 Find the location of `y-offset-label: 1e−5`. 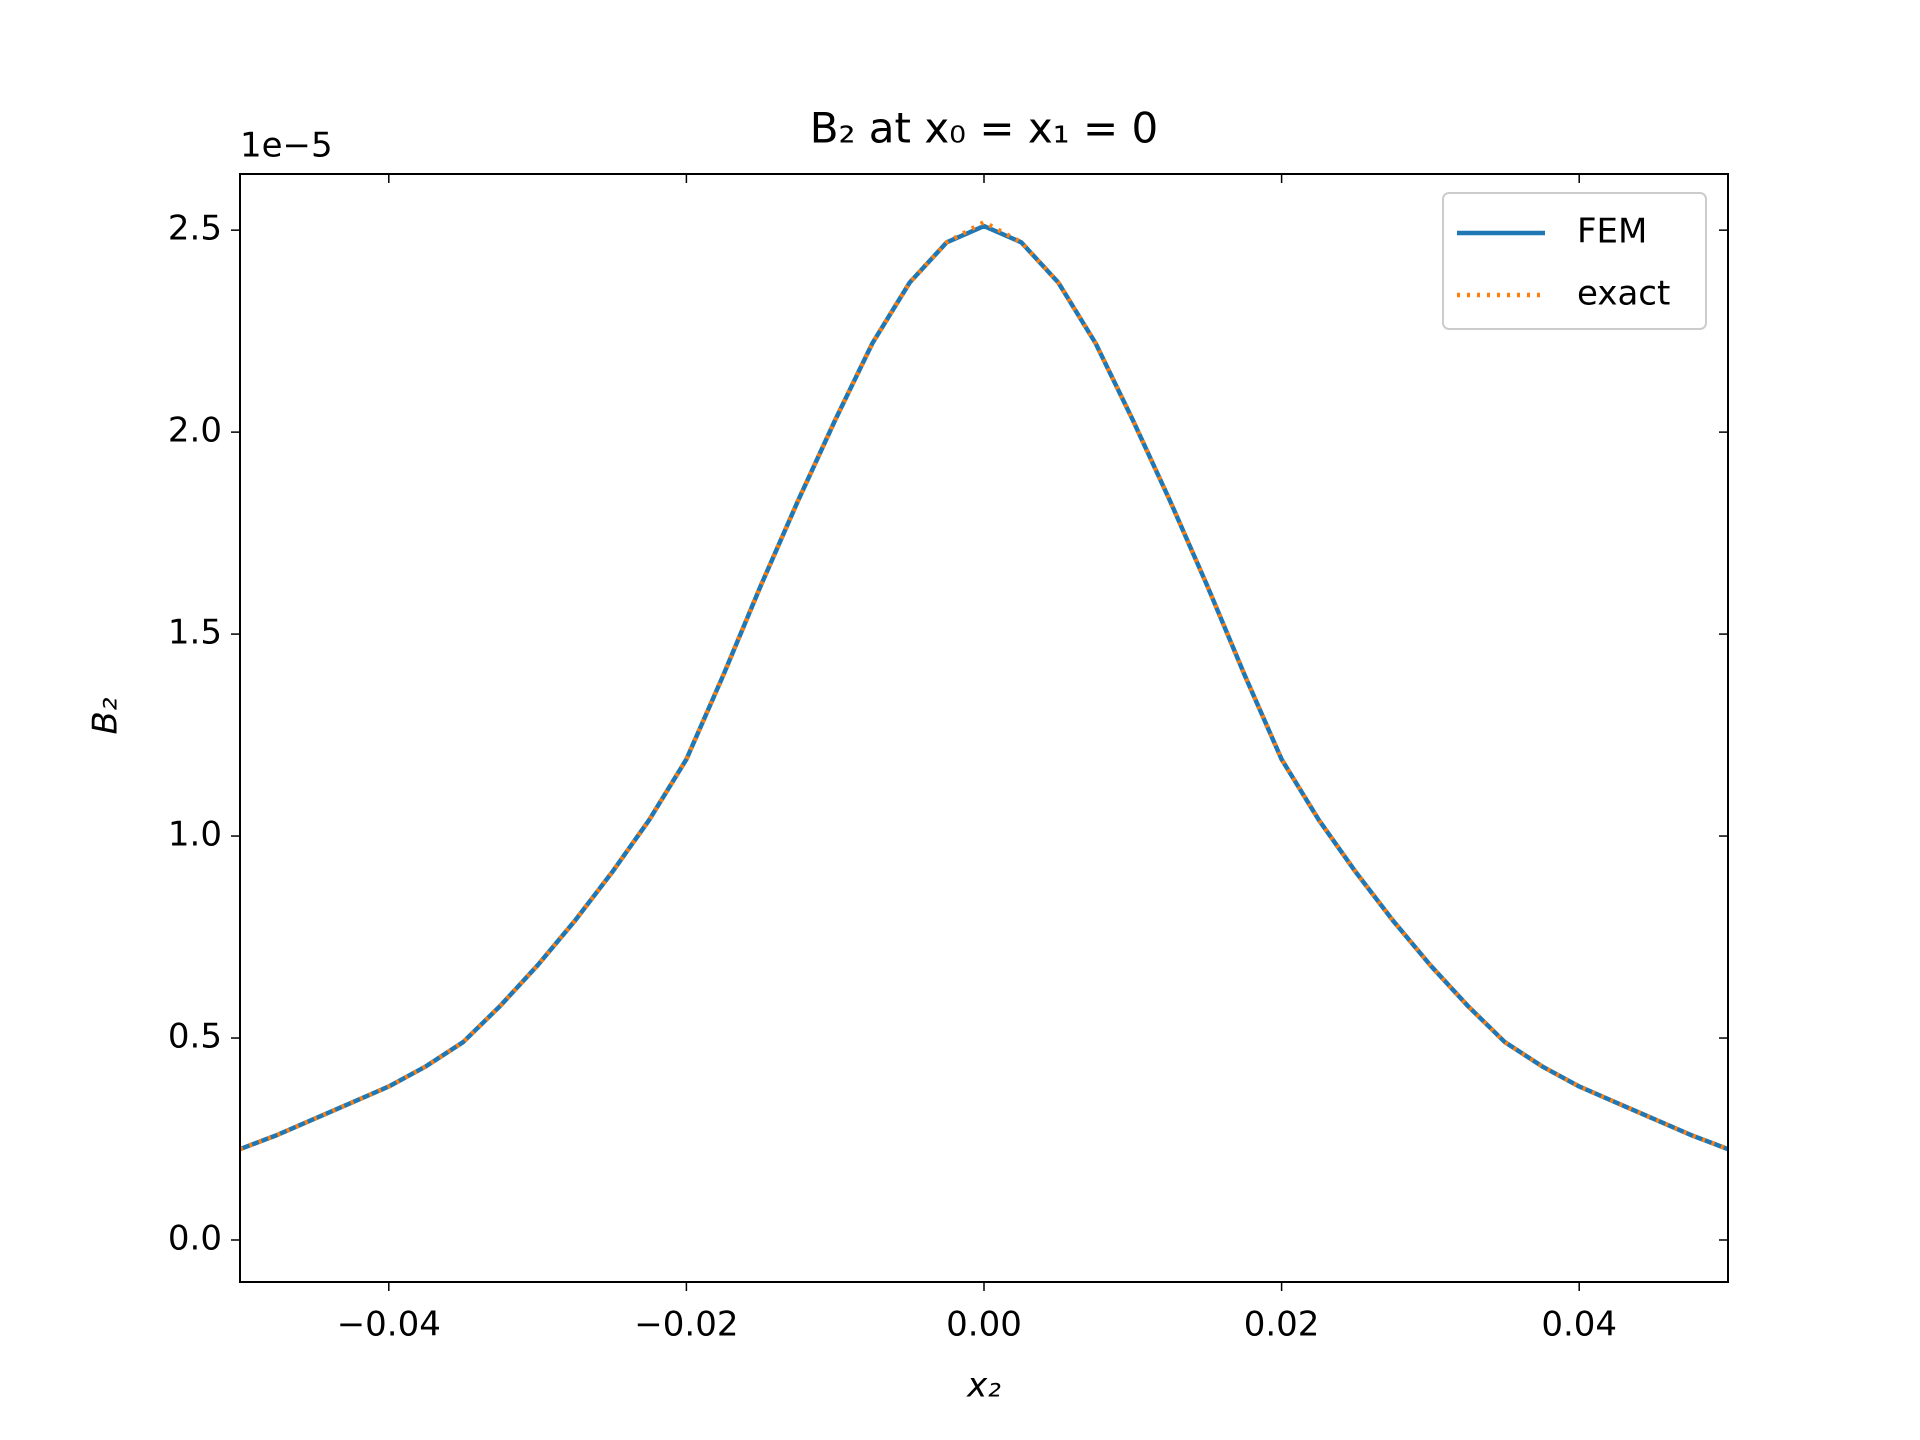

y-offset-label: 1e−5 is located at coordinates (286, 146).